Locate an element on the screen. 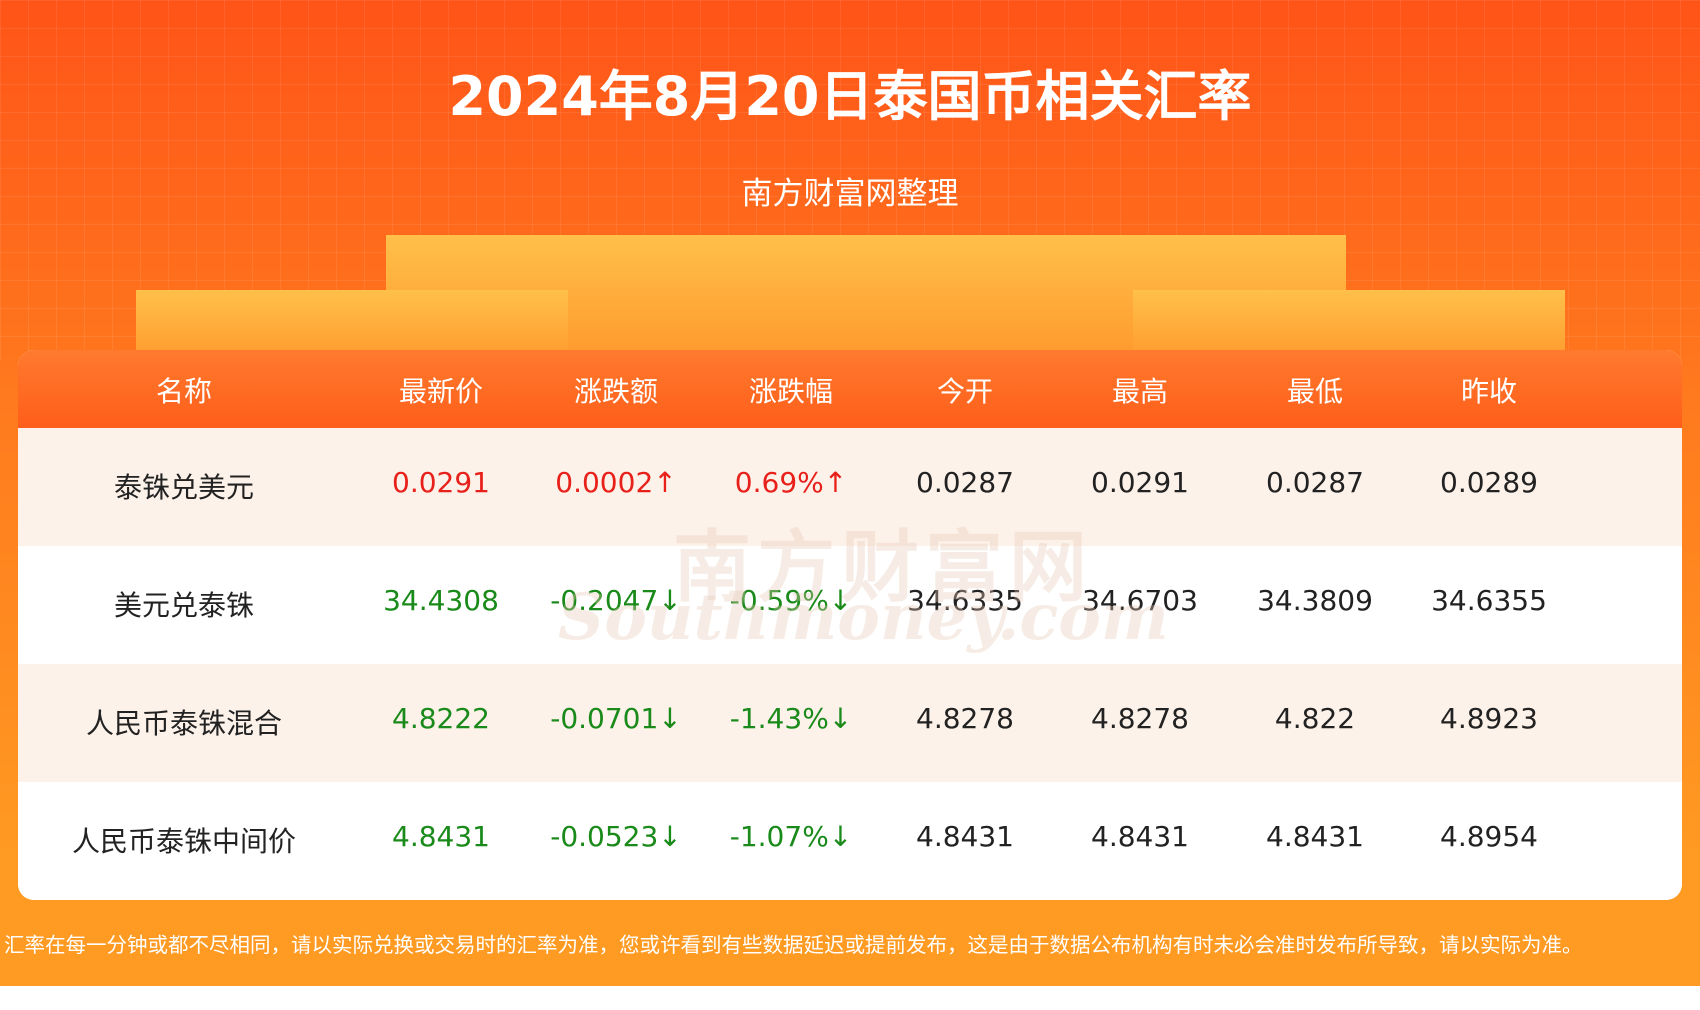 This screenshot has width=1700, height=1010. cell-value: 0.0002↑ is located at coordinates (616, 482).